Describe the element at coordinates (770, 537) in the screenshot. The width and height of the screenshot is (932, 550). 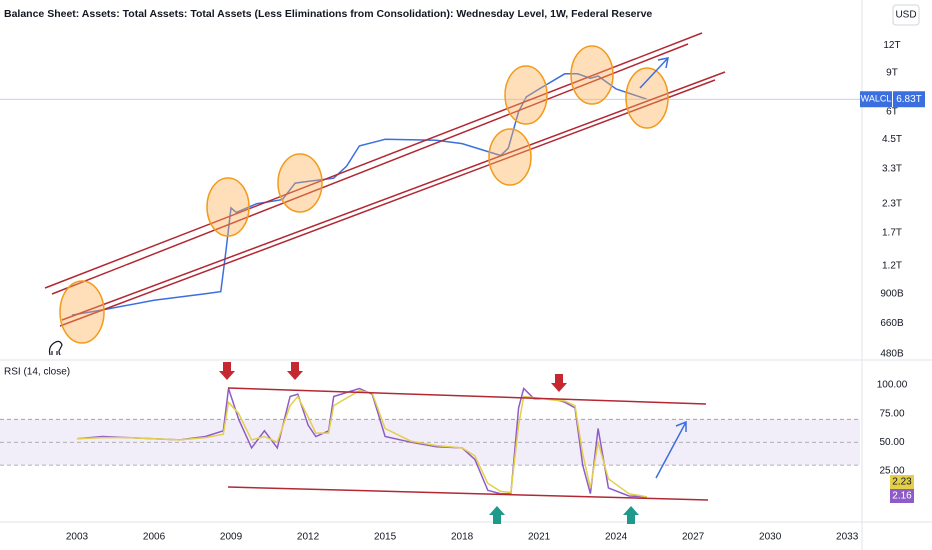
I see `x-tick-label: 2030` at that location.